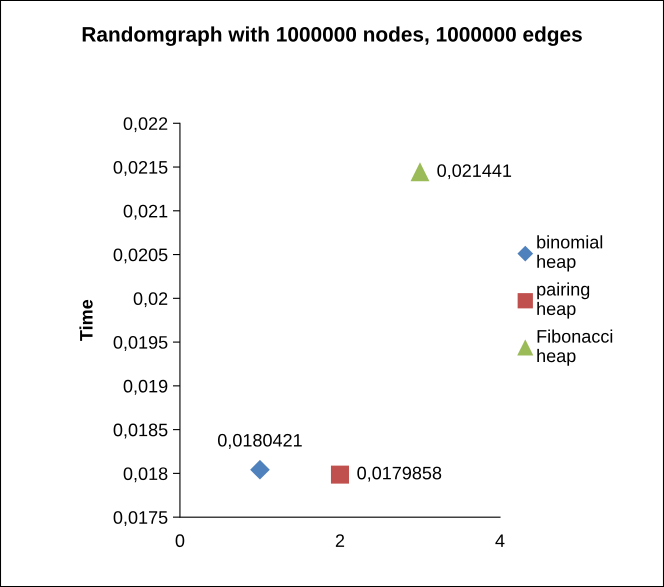 The image size is (664, 587). Describe the element at coordinates (499, 540) in the screenshot. I see `x-tick-label: 4` at that location.